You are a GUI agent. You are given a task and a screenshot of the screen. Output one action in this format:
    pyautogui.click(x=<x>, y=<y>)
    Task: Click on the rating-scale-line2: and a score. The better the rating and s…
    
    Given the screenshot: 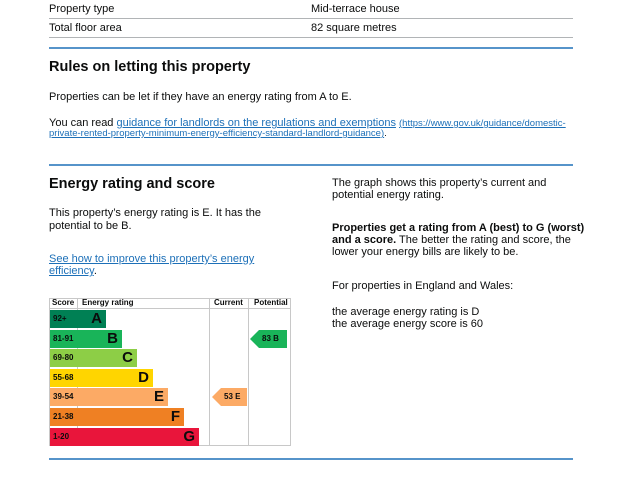 What is the action you would take?
    pyautogui.click(x=451, y=240)
    